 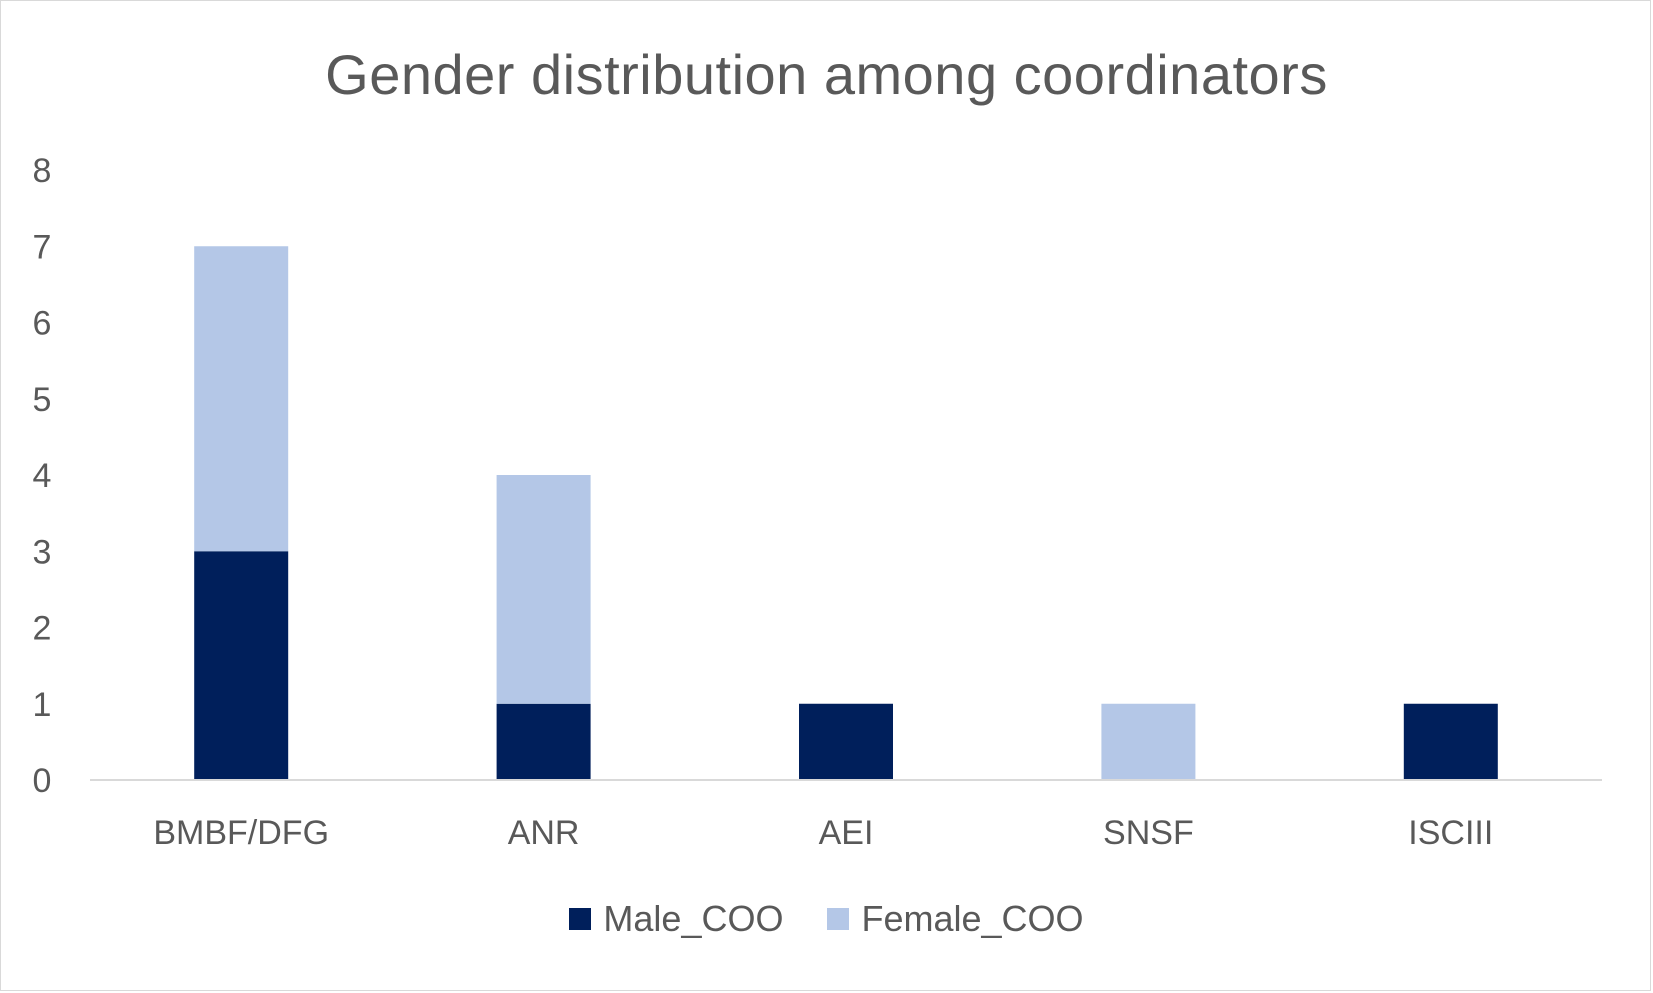 What do you see at coordinates (42, 171) in the screenshot?
I see `y-tick-label-8: 8` at bounding box center [42, 171].